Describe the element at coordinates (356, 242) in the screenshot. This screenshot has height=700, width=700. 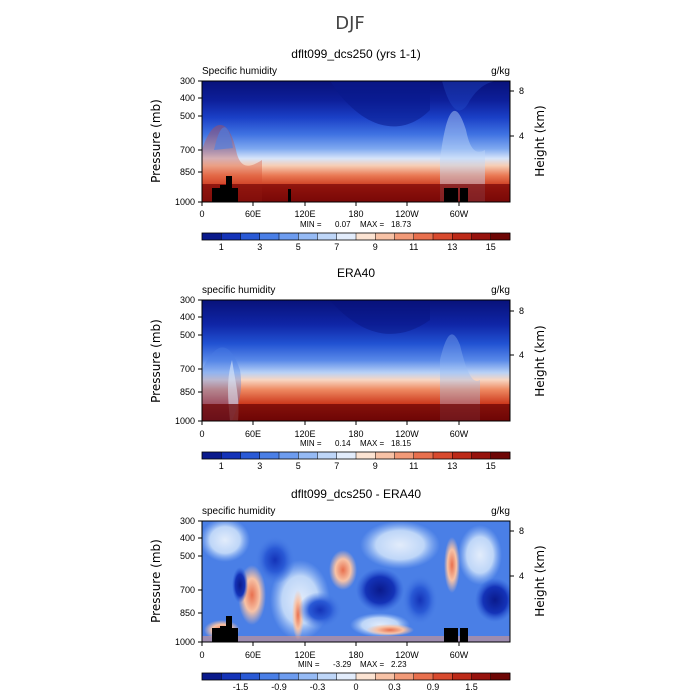
I see `colorbar: 1 3 5 7 9 11 13 15` at that location.